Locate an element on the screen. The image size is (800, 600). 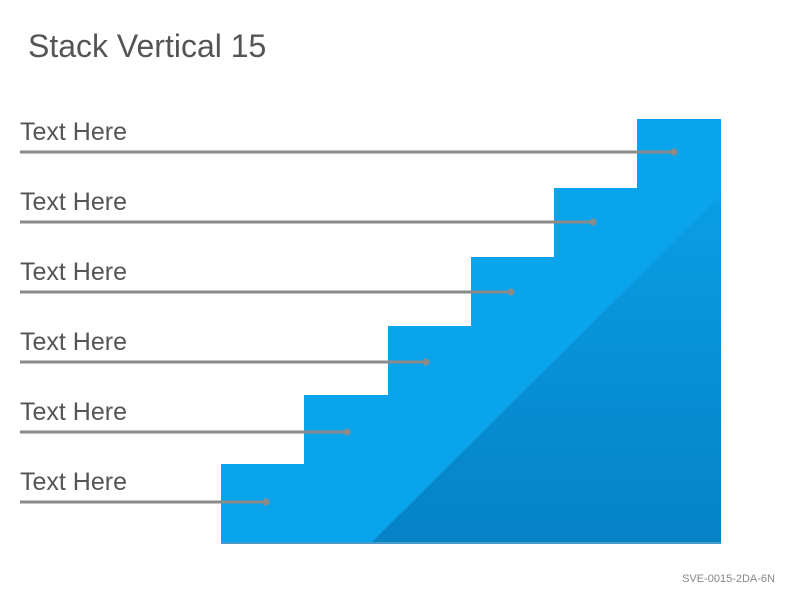
footer-code: SVE-0015-2DA-6N is located at coordinates (728, 579).